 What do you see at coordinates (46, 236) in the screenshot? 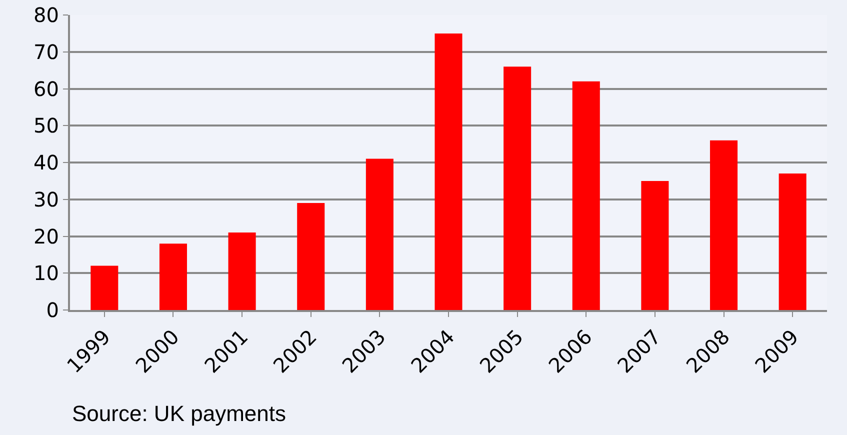
I see `y-tick-label: 20` at bounding box center [46, 236].